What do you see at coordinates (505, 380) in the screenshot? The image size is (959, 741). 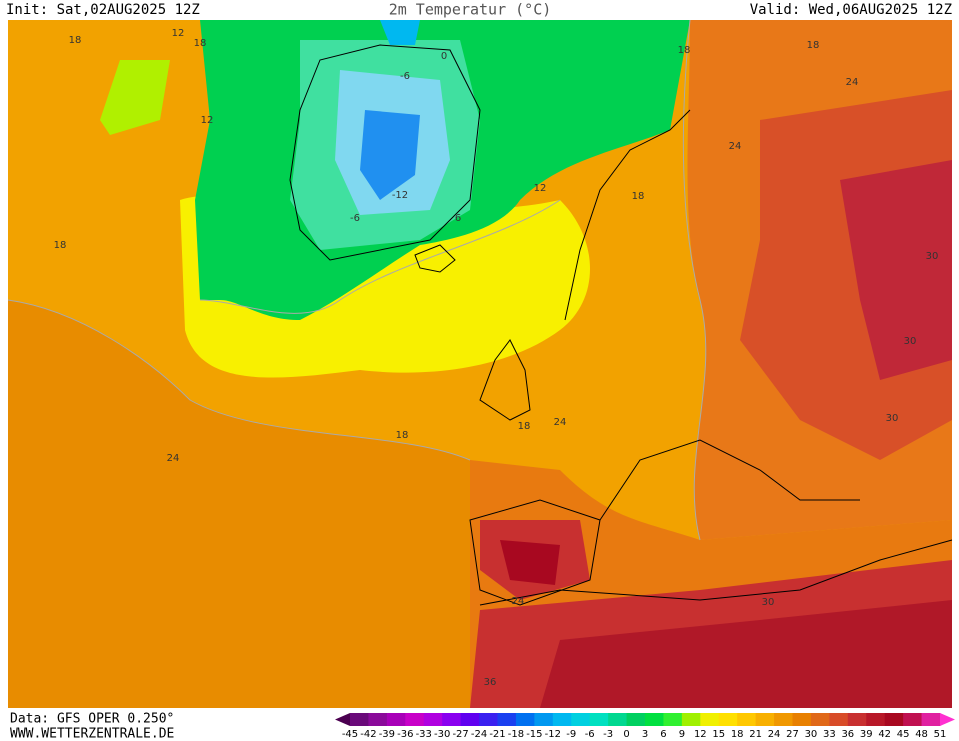 I see `coastline-britain` at bounding box center [505, 380].